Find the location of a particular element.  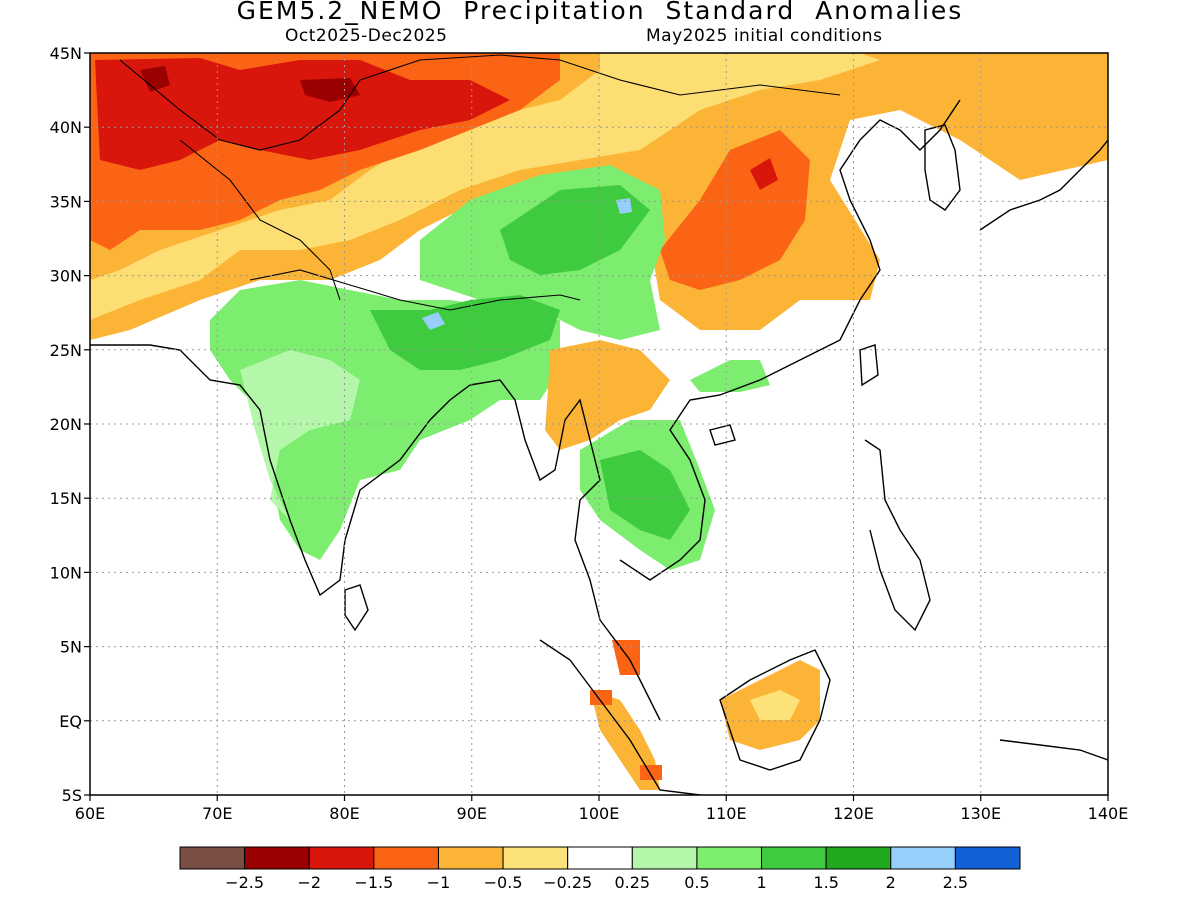

anomaly-core-northwest-red is located at coordinates (302, 114).